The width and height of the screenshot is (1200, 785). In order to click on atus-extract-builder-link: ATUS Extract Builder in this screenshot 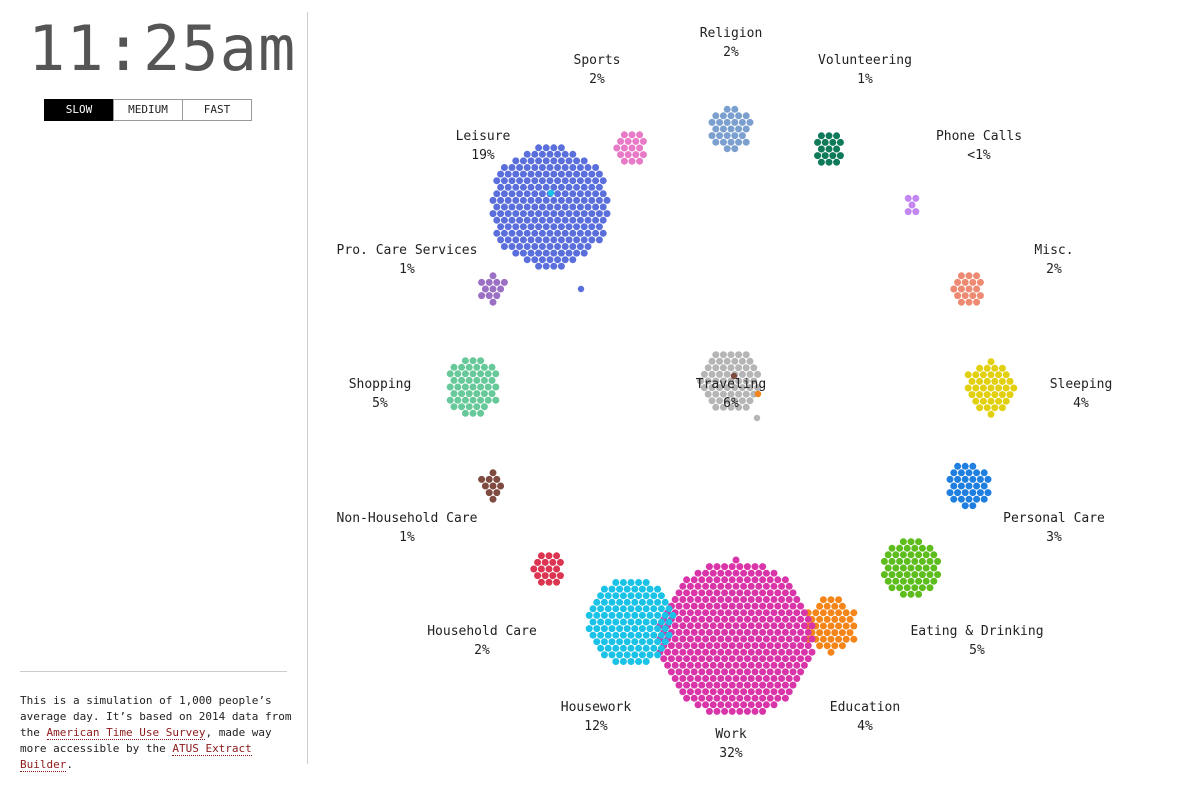, I will do `click(136, 757)`.